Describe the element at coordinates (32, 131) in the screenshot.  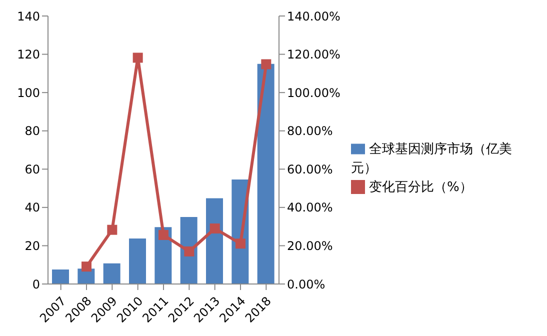
I see `y-tick-label: 80` at that location.